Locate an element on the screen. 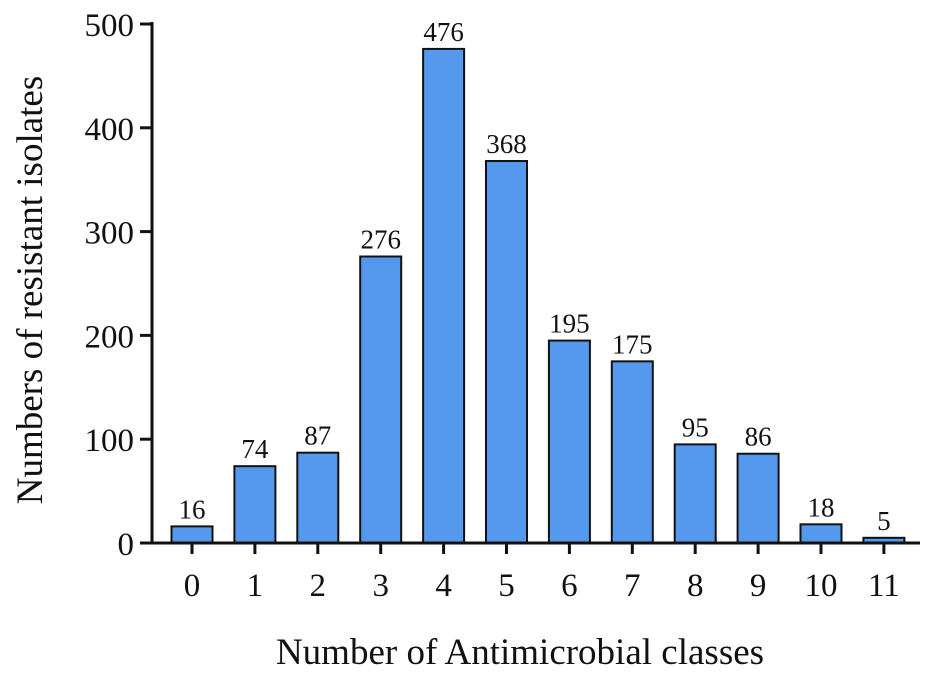 The width and height of the screenshot is (932, 677). x-tick-label-4: 4 is located at coordinates (443, 586).